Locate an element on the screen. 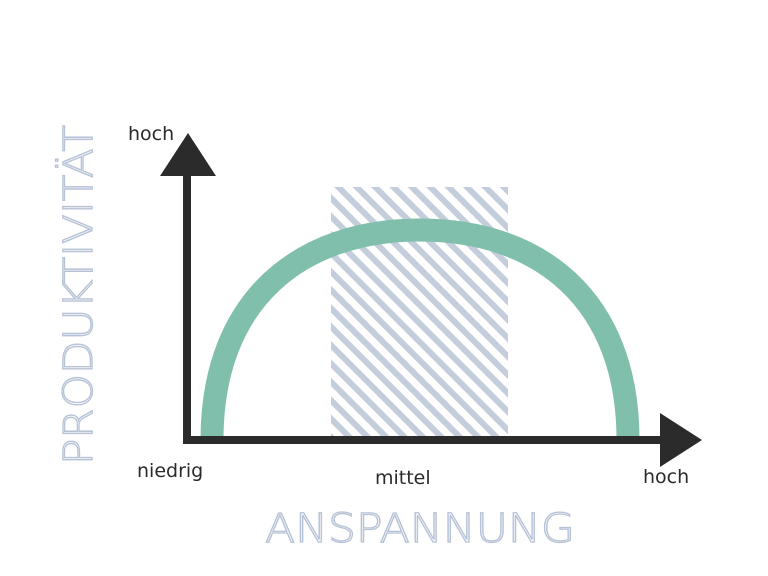  x-axis-mid-label: mittel is located at coordinates (403, 478).